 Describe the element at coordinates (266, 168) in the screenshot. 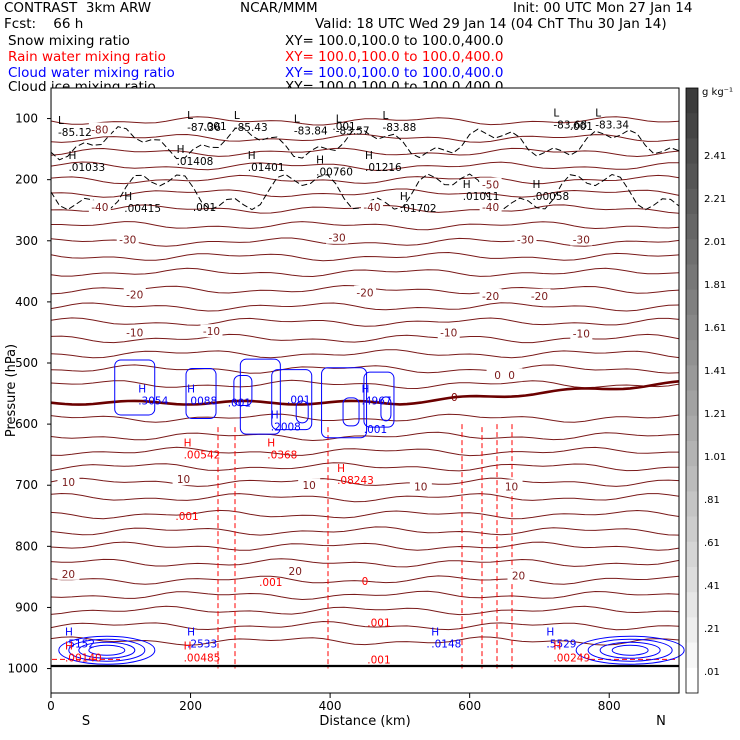

I see `extremum-value: .01401` at that location.